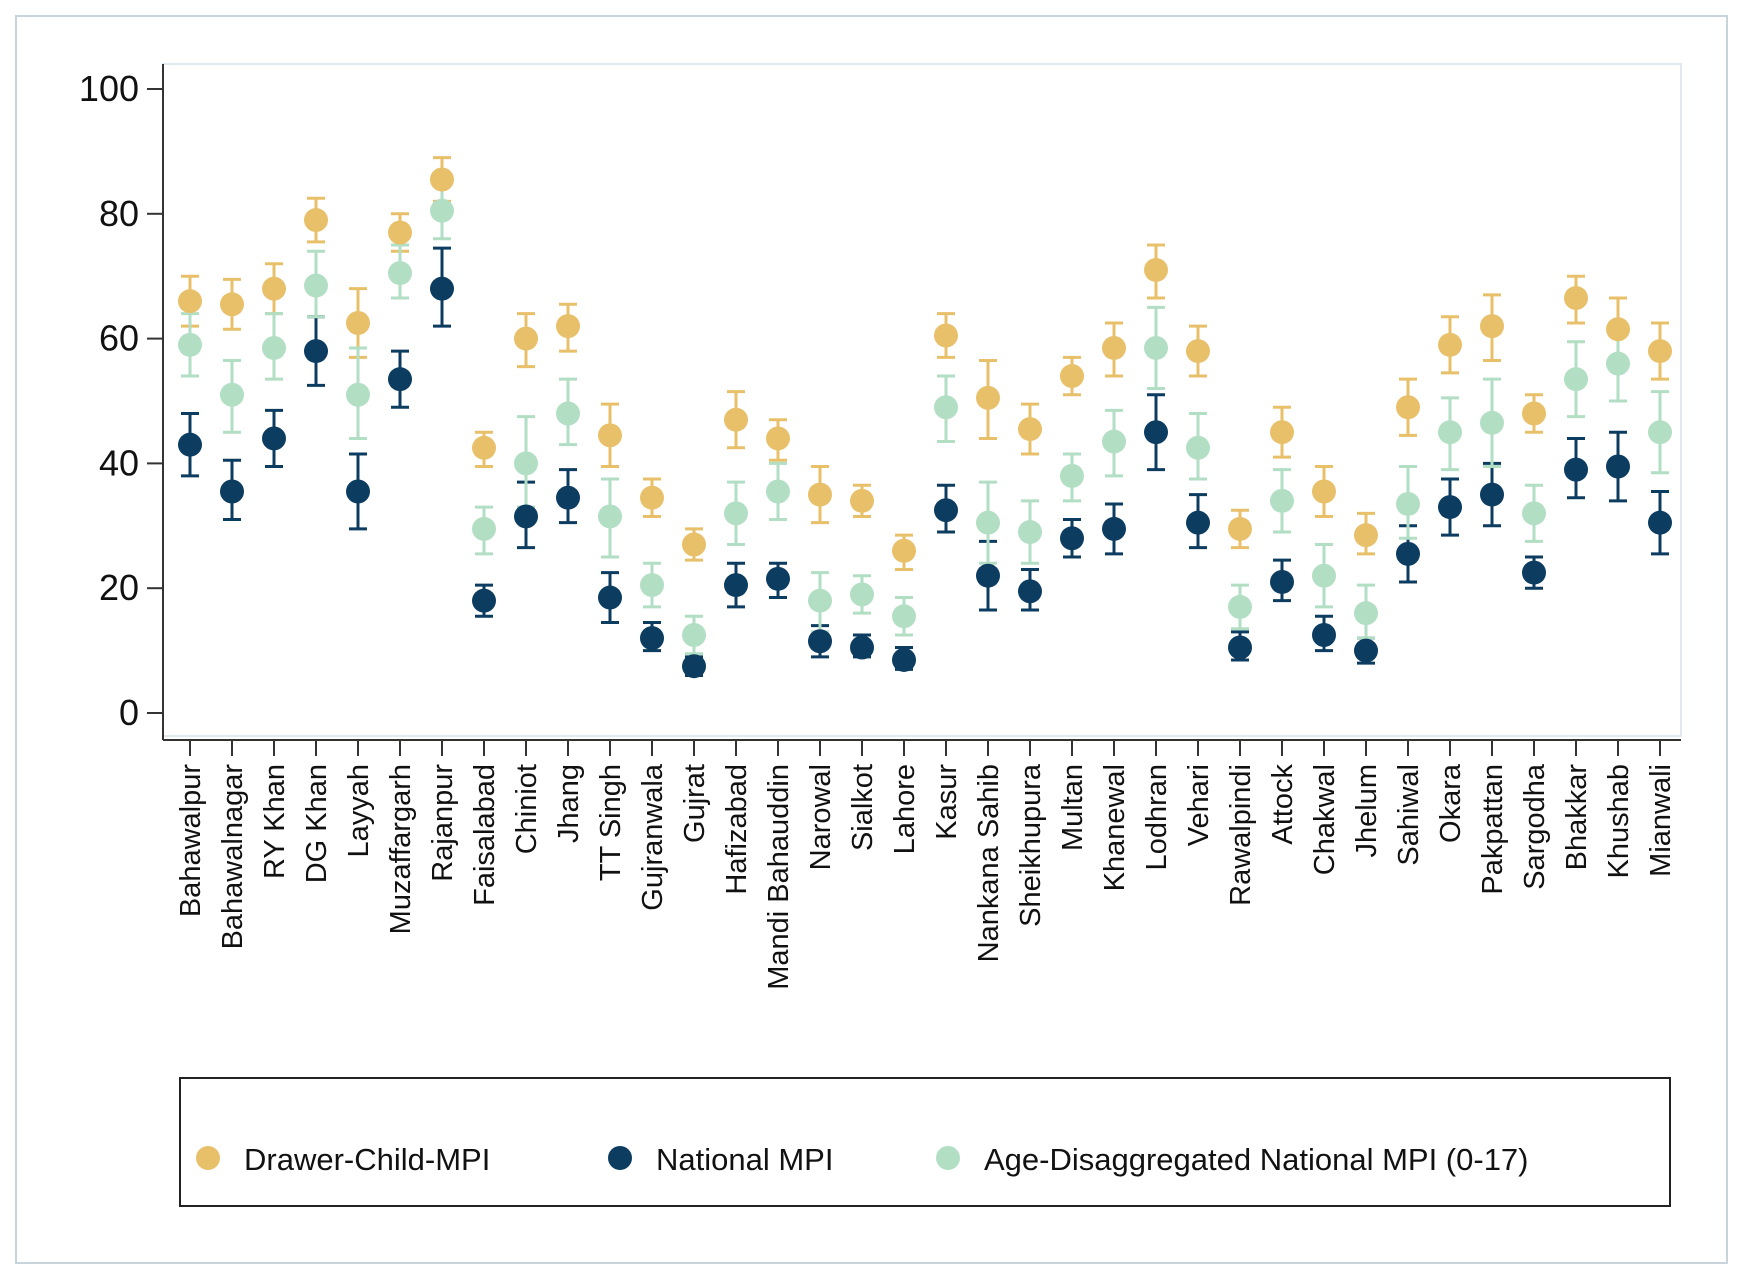 This screenshot has width=1743, height=1284. Describe the element at coordinates (232, 304) in the screenshot. I see `point-drawer-bahawalnagar` at that location.